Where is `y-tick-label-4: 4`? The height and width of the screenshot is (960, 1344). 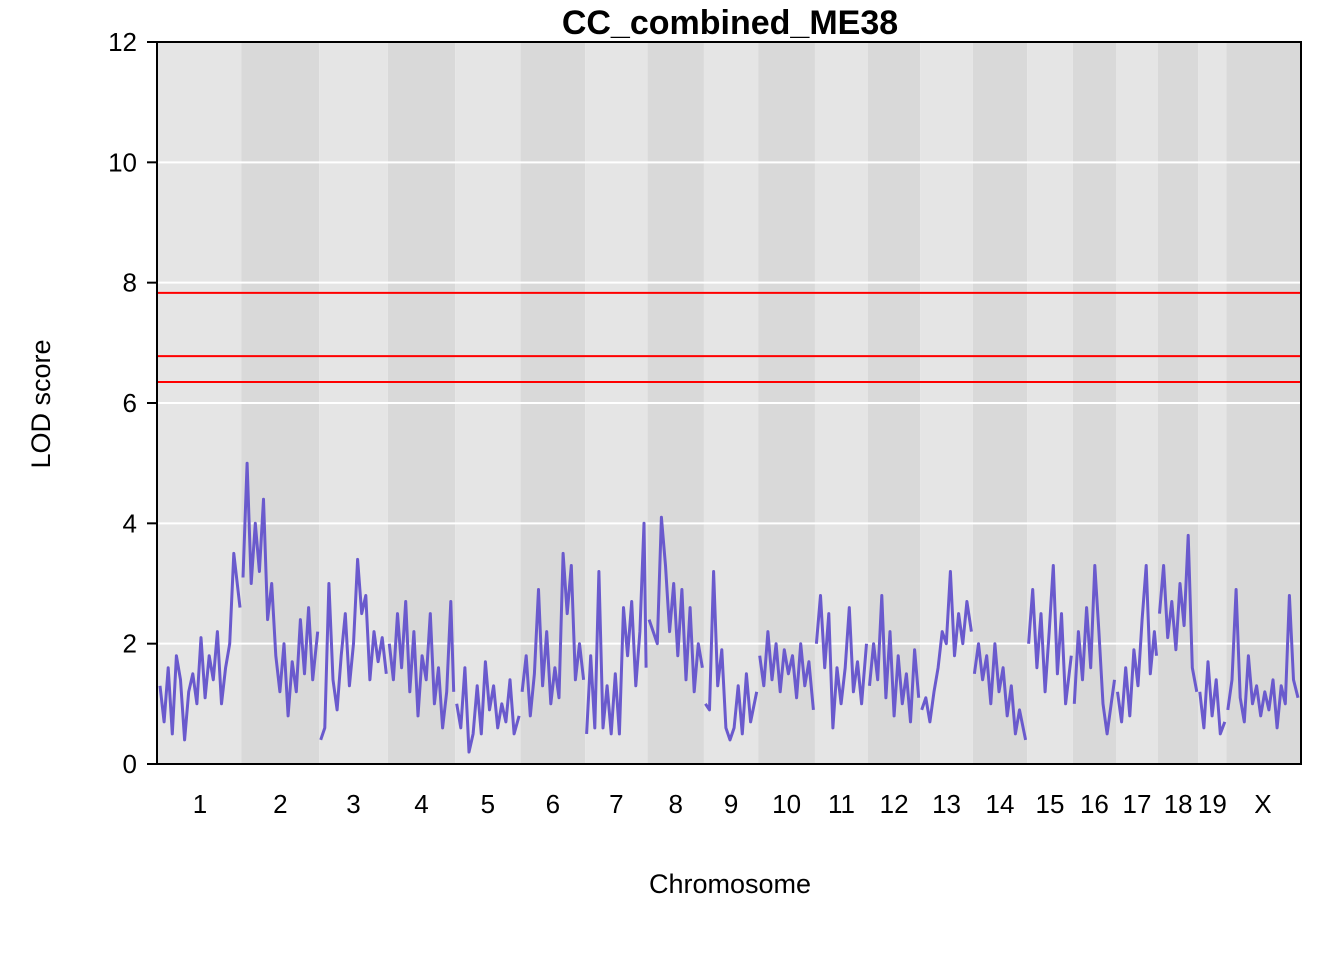
y-tick-label-4: 4 is located at coordinates (130, 523).